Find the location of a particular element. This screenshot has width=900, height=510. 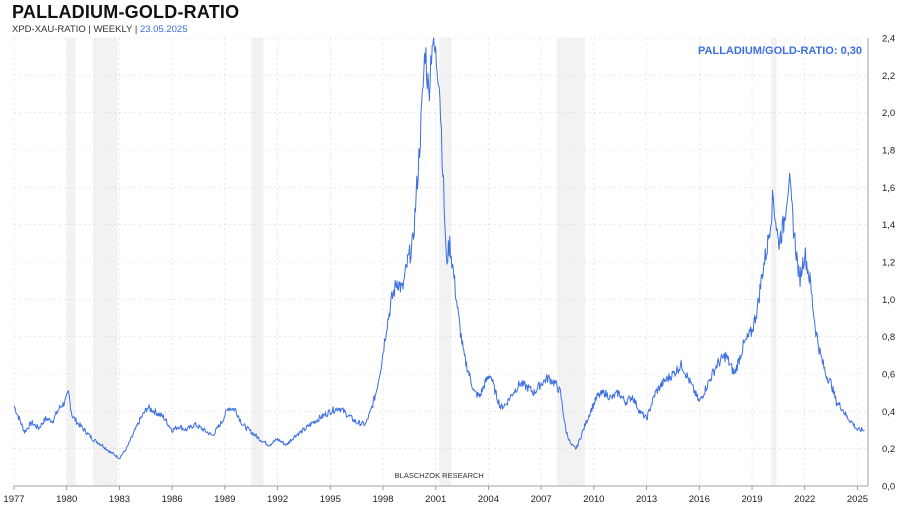

y-tick-label-8: 1,6 is located at coordinates (888, 188).